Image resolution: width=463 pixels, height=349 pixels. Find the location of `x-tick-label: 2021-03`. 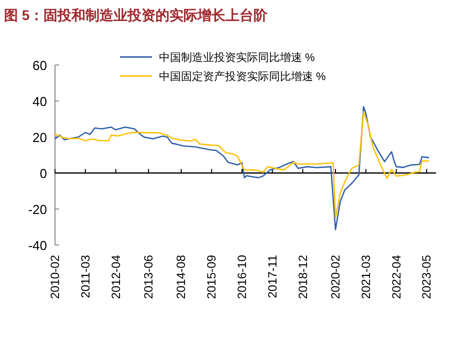

x-tick-label: 2021-03 is located at coordinates (365, 277).